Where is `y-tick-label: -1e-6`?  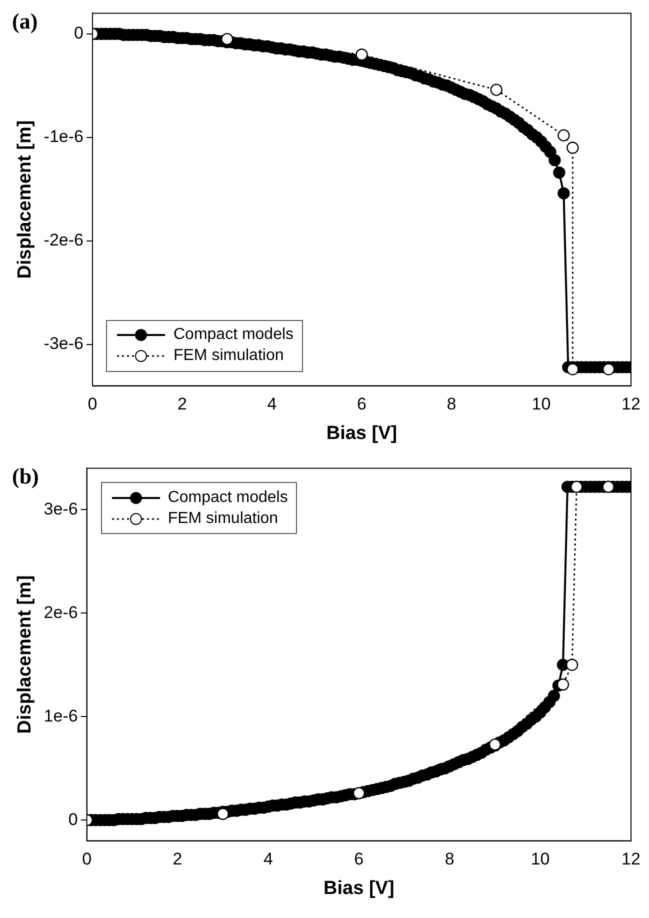
y-tick-label: -1e-6 is located at coordinates (64, 136).